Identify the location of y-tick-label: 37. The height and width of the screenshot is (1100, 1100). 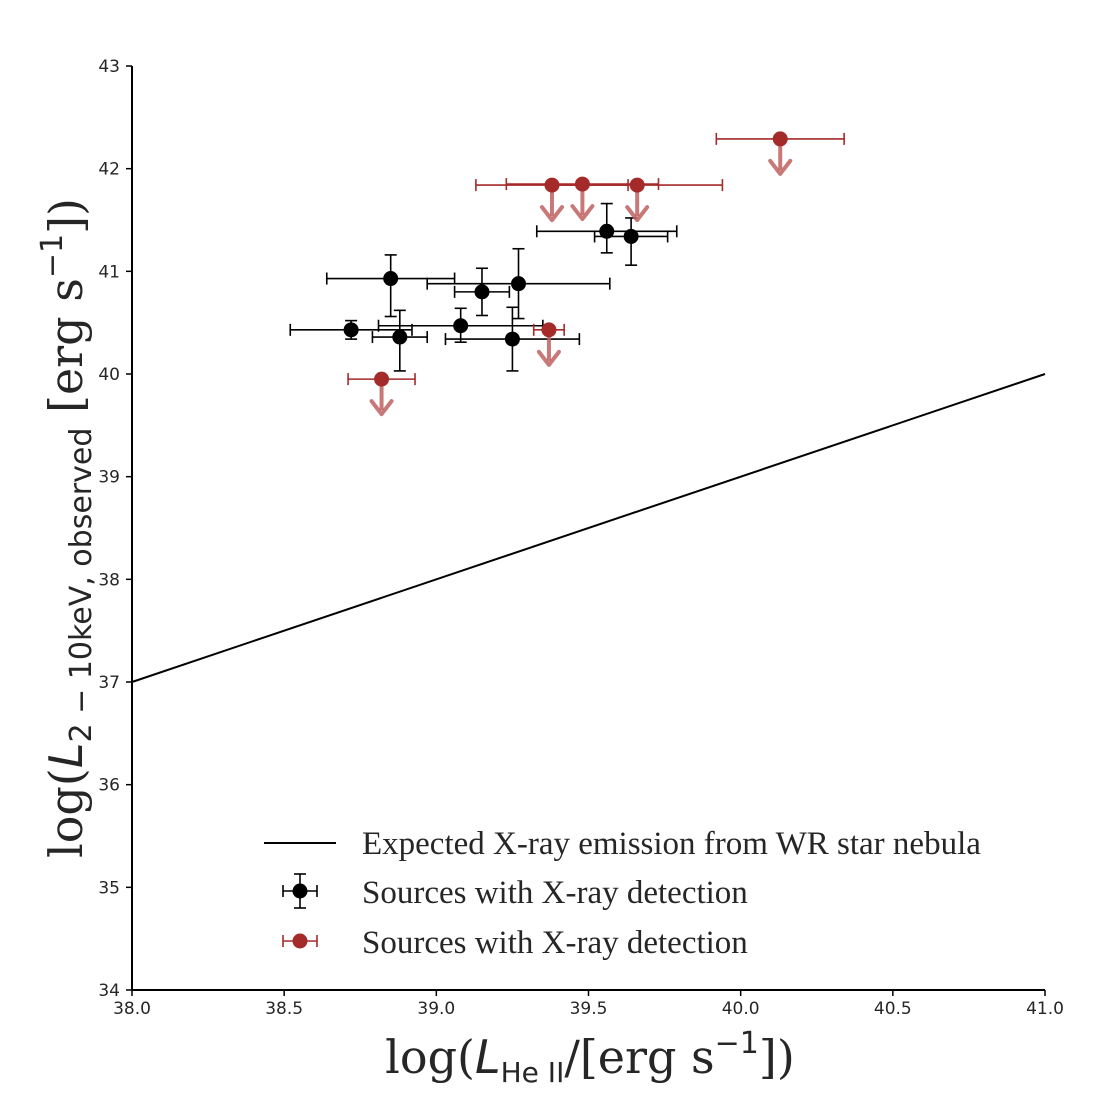
(109, 683).